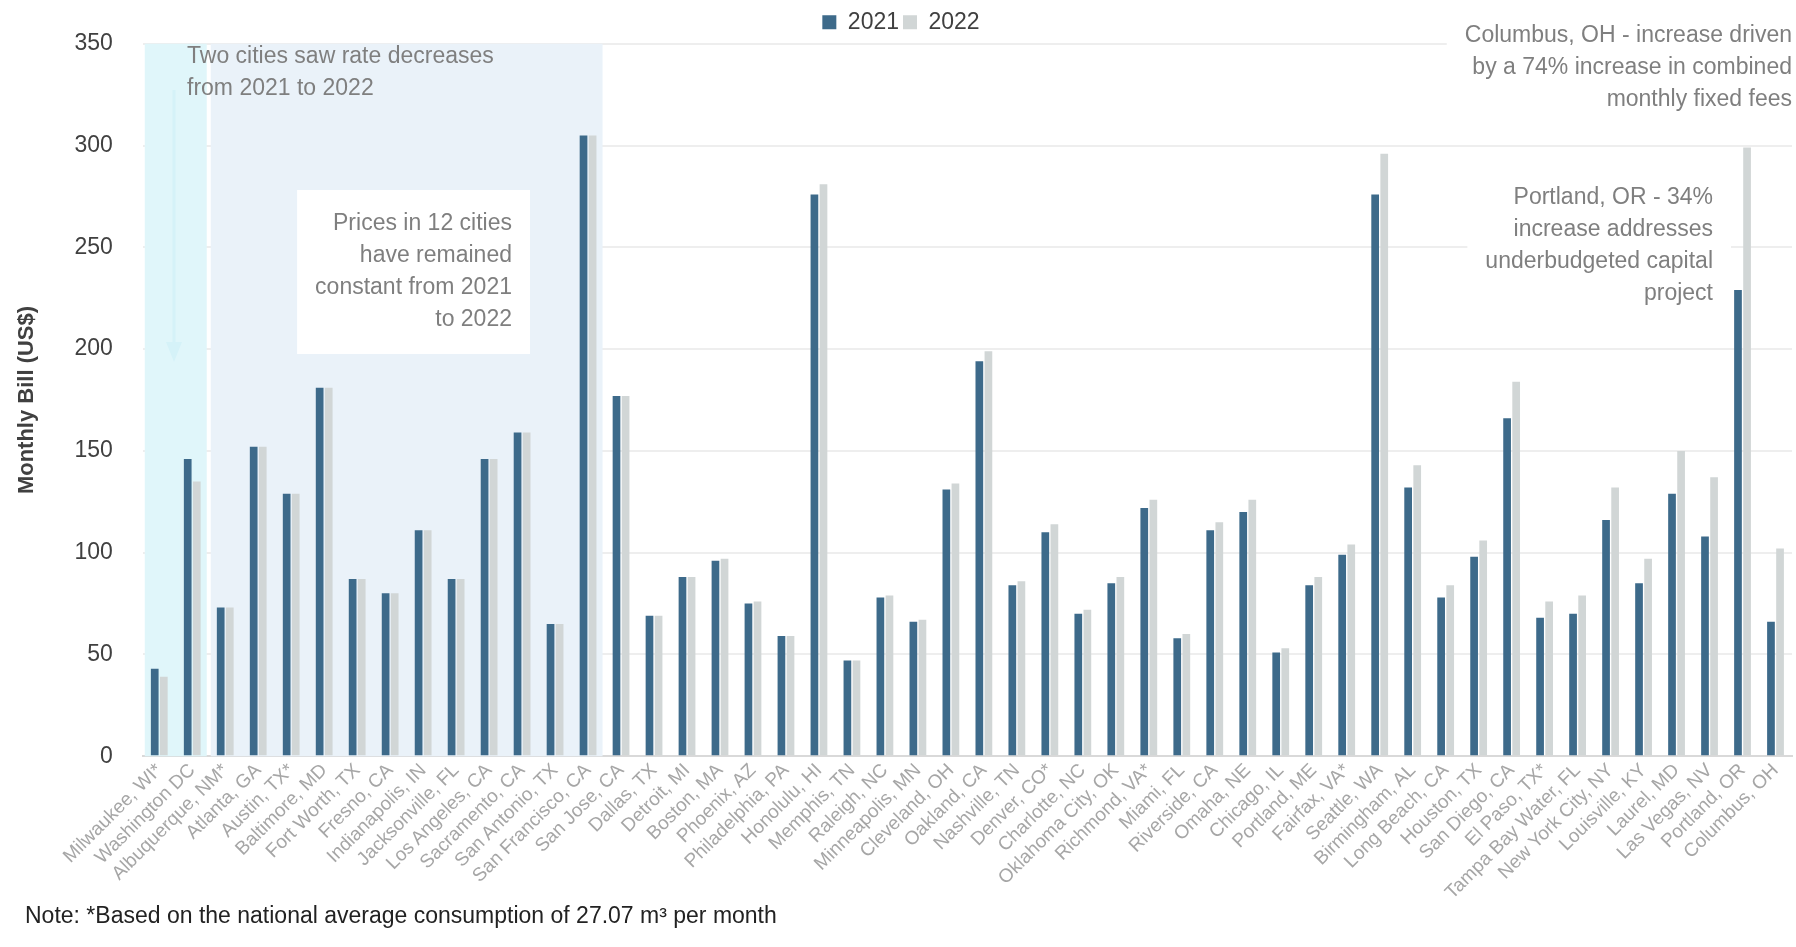  What do you see at coordinates (93, 42) in the screenshot?
I see `y-tick-label: 350` at bounding box center [93, 42].